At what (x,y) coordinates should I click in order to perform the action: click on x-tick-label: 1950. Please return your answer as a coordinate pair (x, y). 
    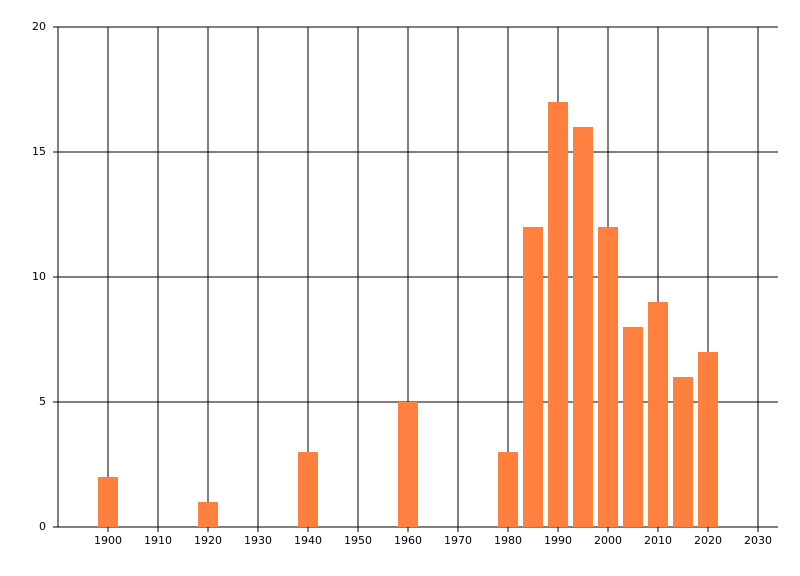
    Looking at the image, I should click on (358, 540).